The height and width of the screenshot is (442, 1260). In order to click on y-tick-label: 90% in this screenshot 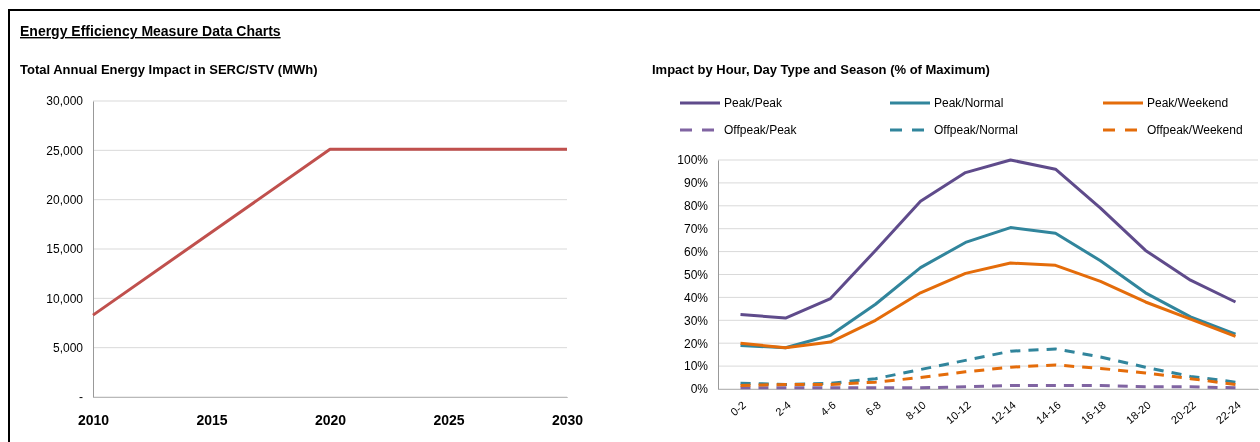, I will do `click(696, 183)`.